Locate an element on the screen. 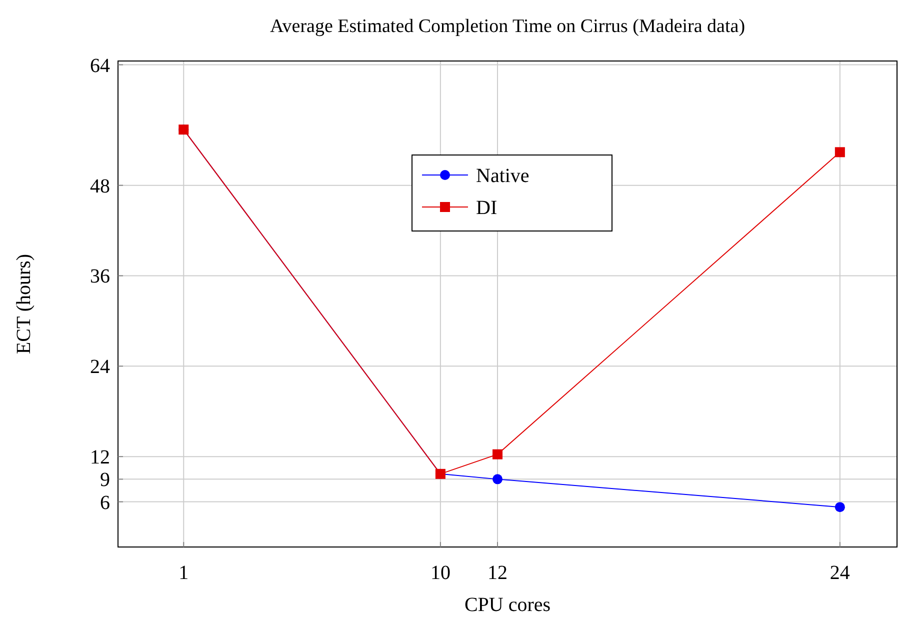 Image resolution: width=898 pixels, height=621 pixels. y-tick-label: 6 is located at coordinates (105, 503).